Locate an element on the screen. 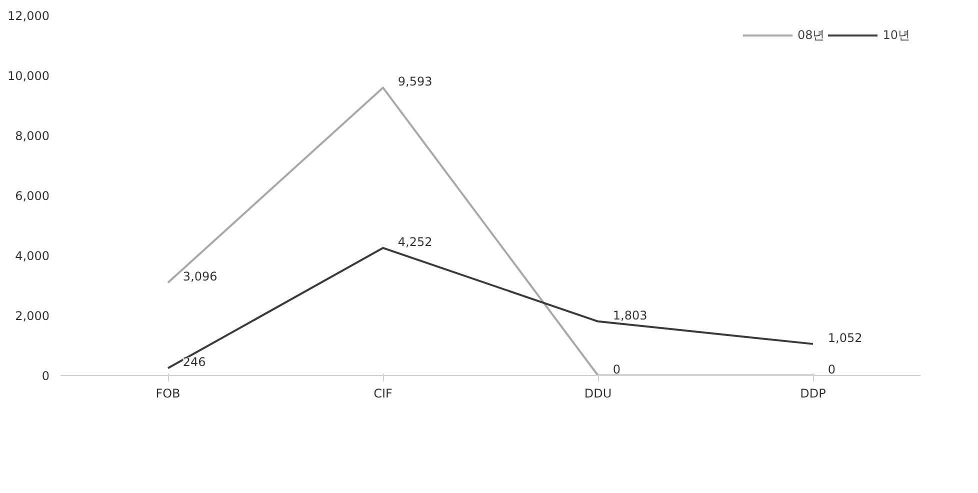  y-tick-label: 2,000 is located at coordinates (32, 316).